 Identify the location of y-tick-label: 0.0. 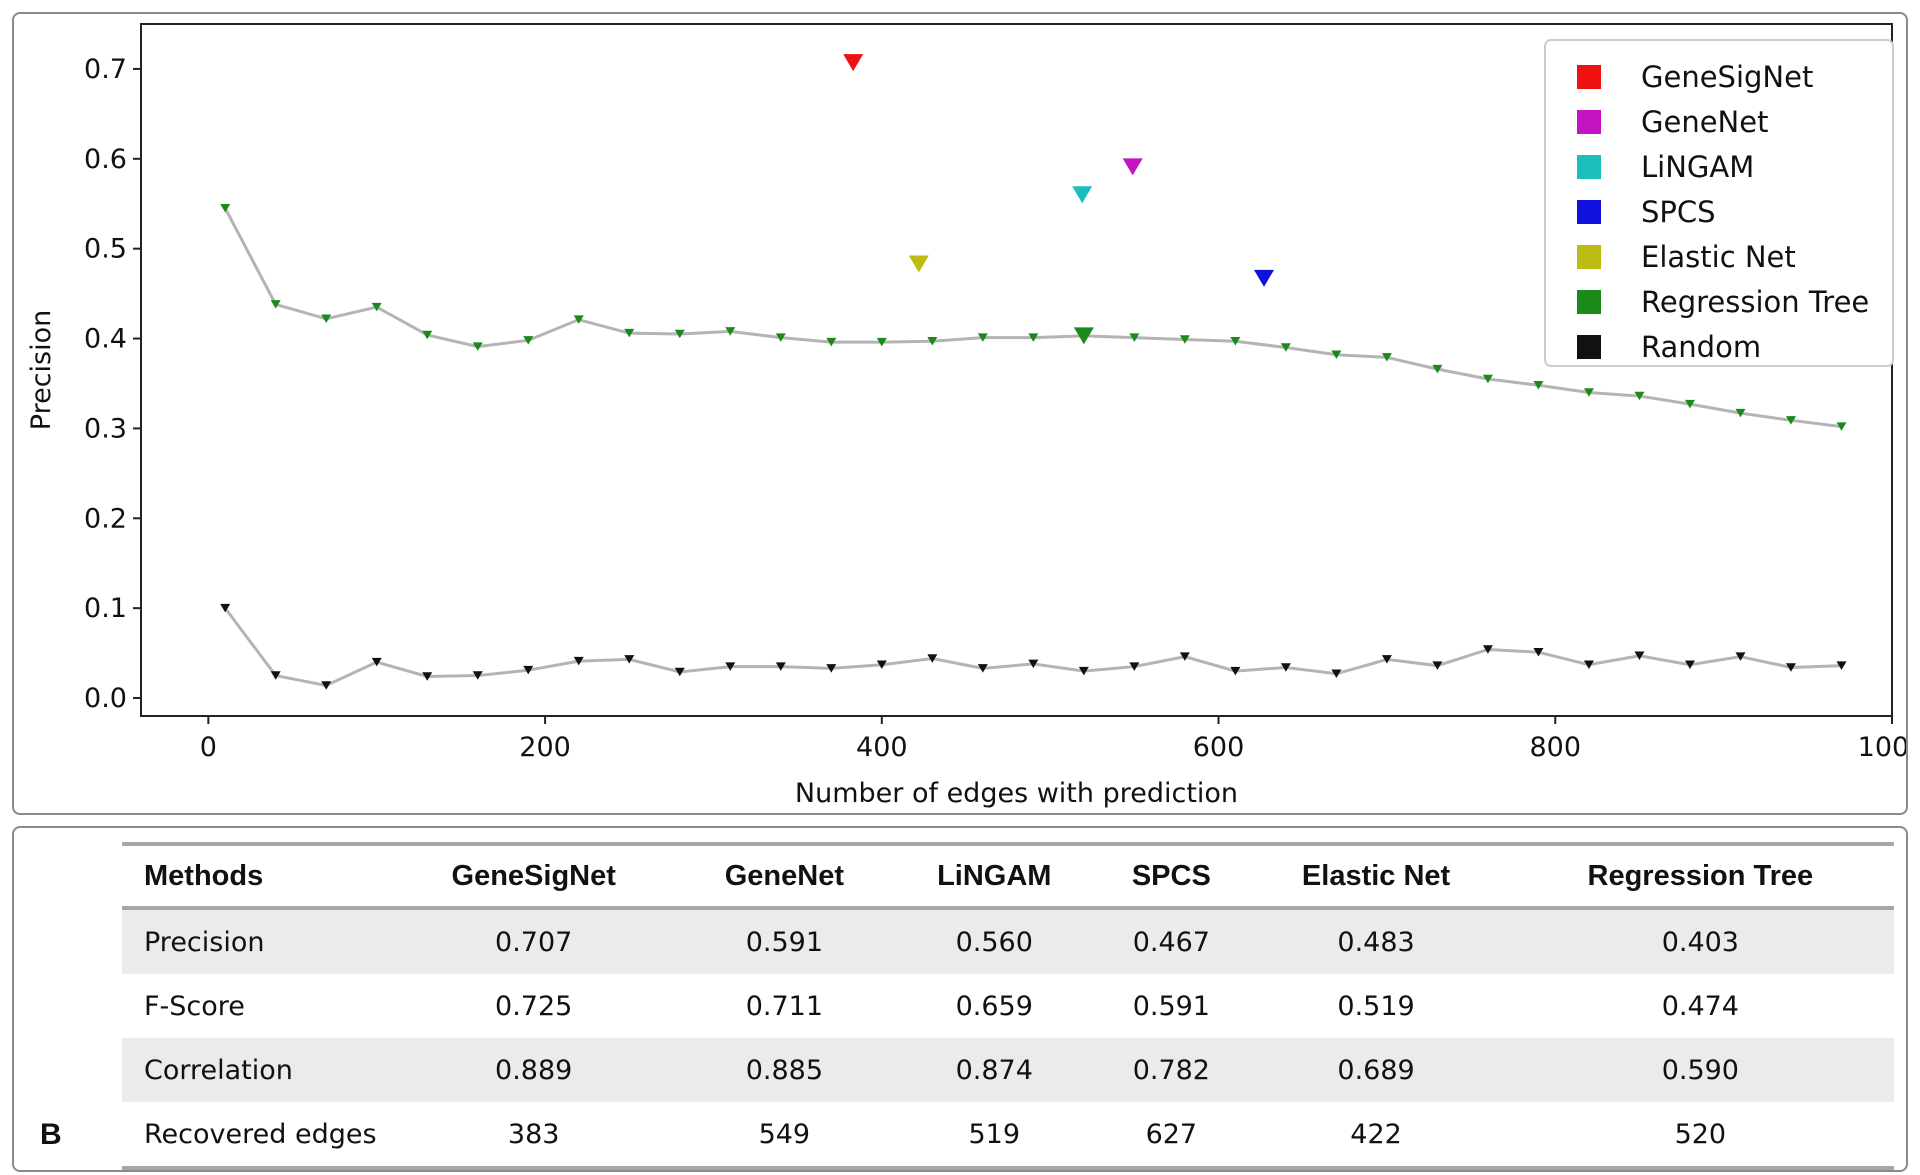
(105, 698).